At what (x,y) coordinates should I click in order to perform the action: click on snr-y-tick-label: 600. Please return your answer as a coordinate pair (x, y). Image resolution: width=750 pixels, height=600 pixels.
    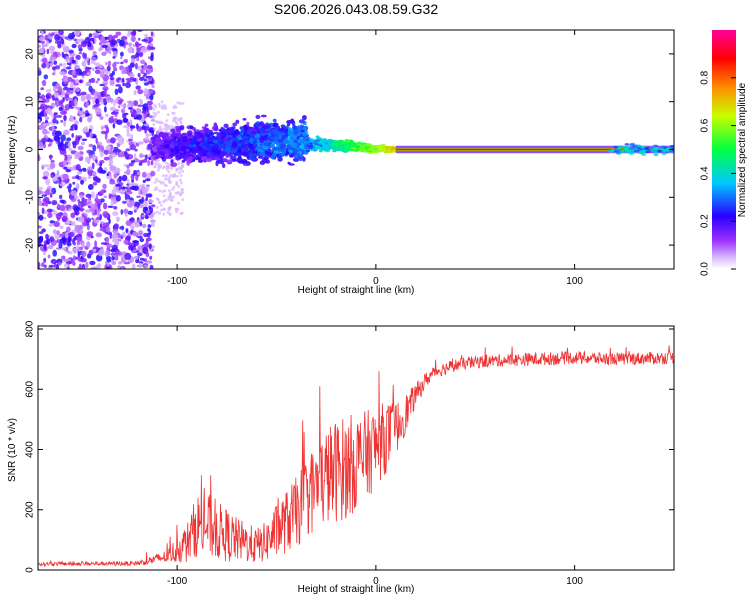
    Looking at the image, I should click on (30, 388).